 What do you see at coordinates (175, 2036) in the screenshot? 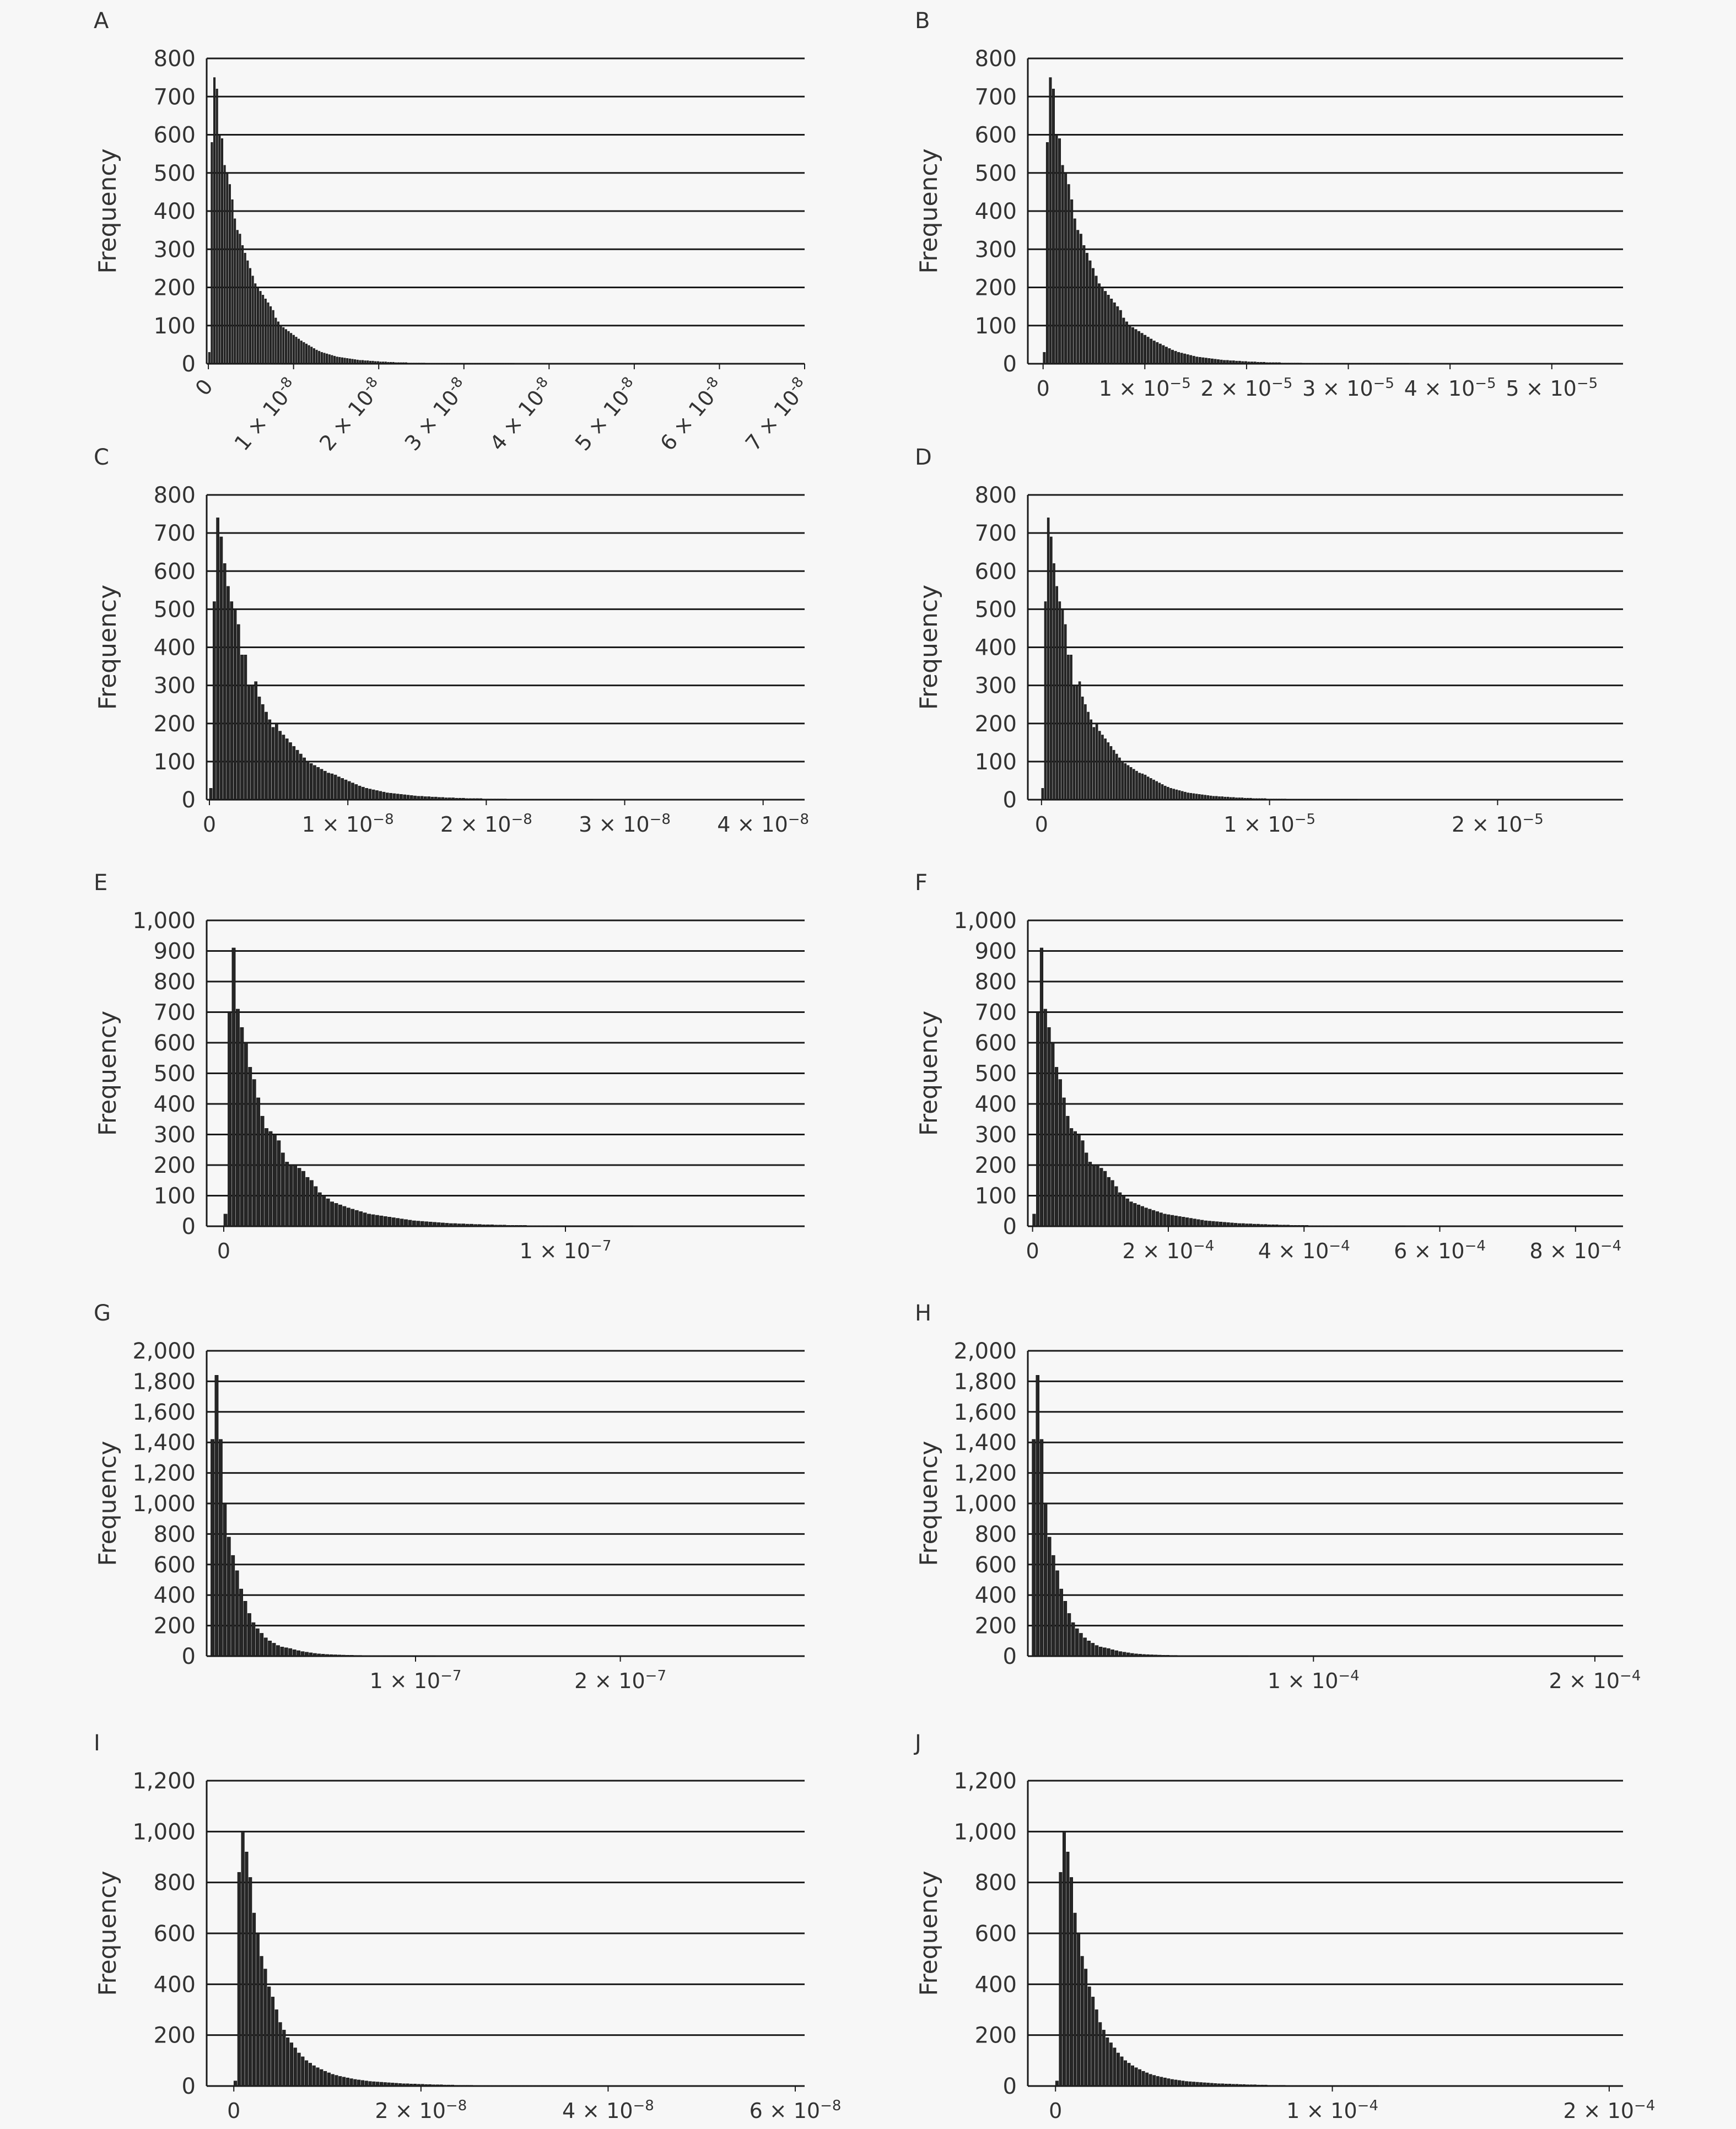
I see `y-tick-label: 200` at bounding box center [175, 2036].